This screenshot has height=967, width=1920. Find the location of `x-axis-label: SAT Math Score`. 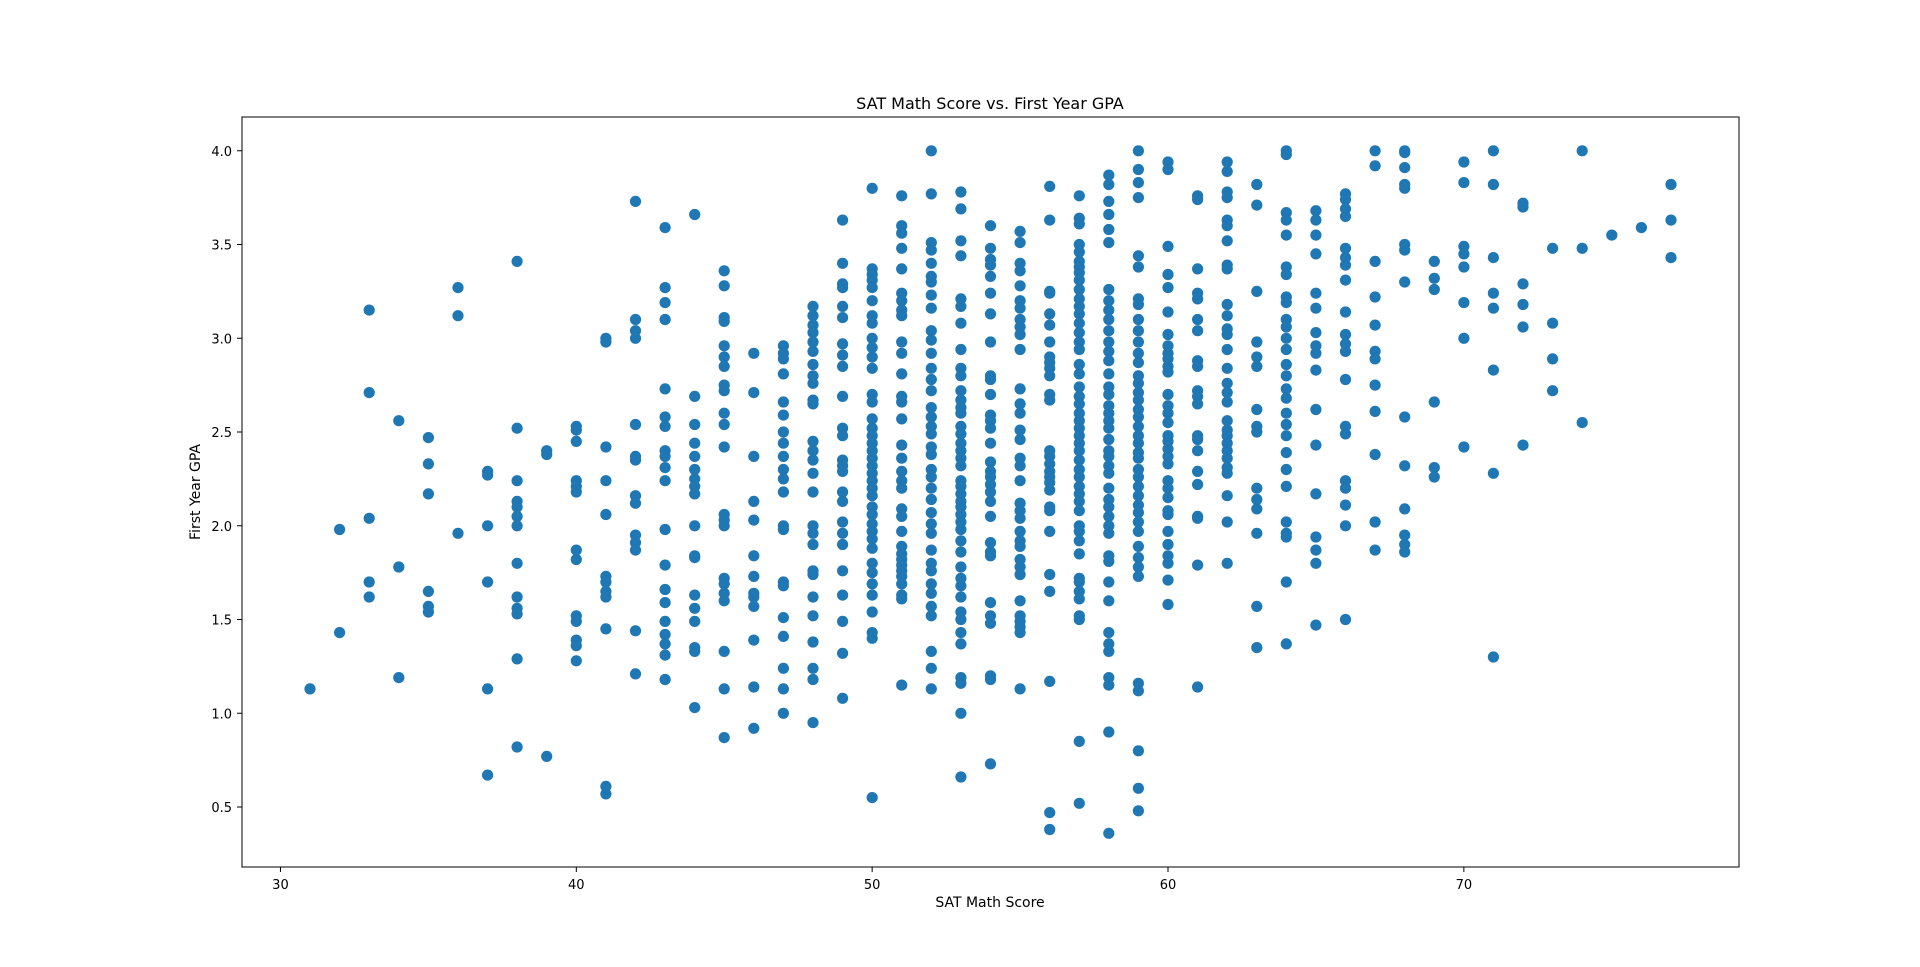

x-axis-label: SAT Math Score is located at coordinates (989, 903).